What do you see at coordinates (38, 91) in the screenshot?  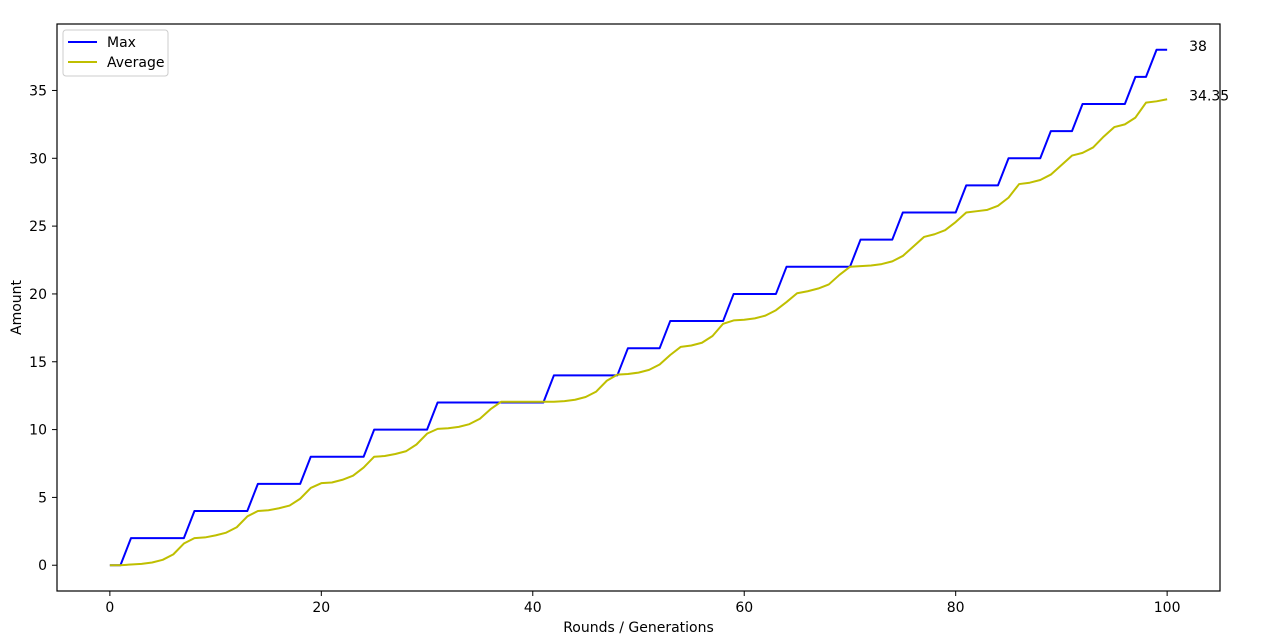 I see `y-tick-label: 35` at bounding box center [38, 91].